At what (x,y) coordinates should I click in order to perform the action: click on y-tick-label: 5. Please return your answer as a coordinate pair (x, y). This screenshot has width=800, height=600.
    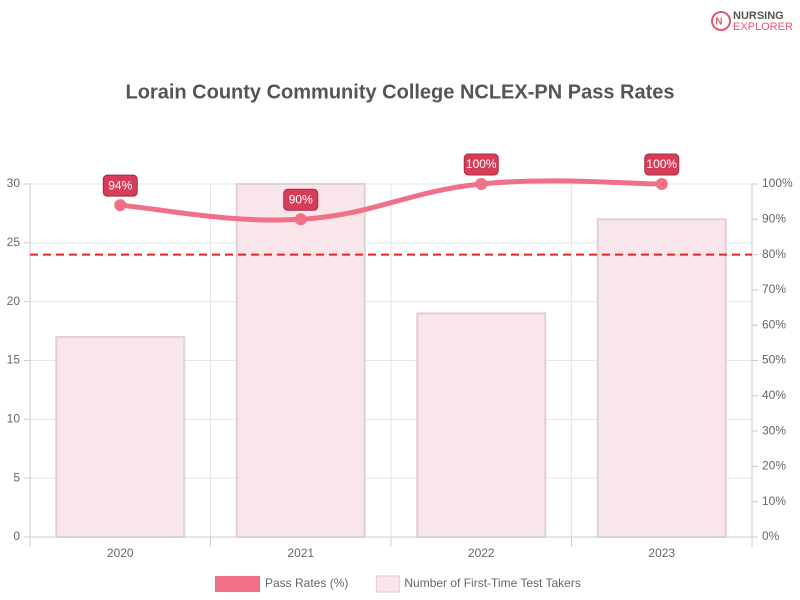
    Looking at the image, I should click on (16, 477).